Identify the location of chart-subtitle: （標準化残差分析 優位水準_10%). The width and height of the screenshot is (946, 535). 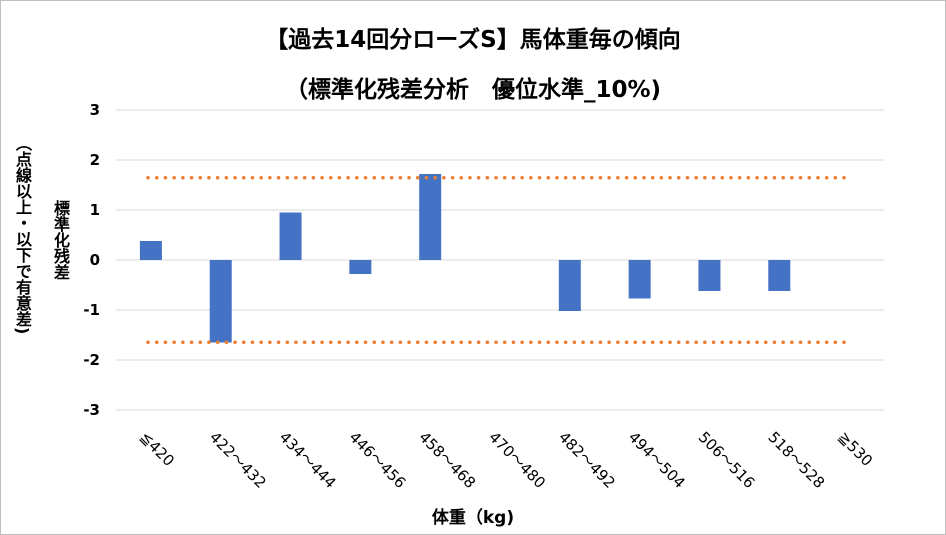
(473, 90).